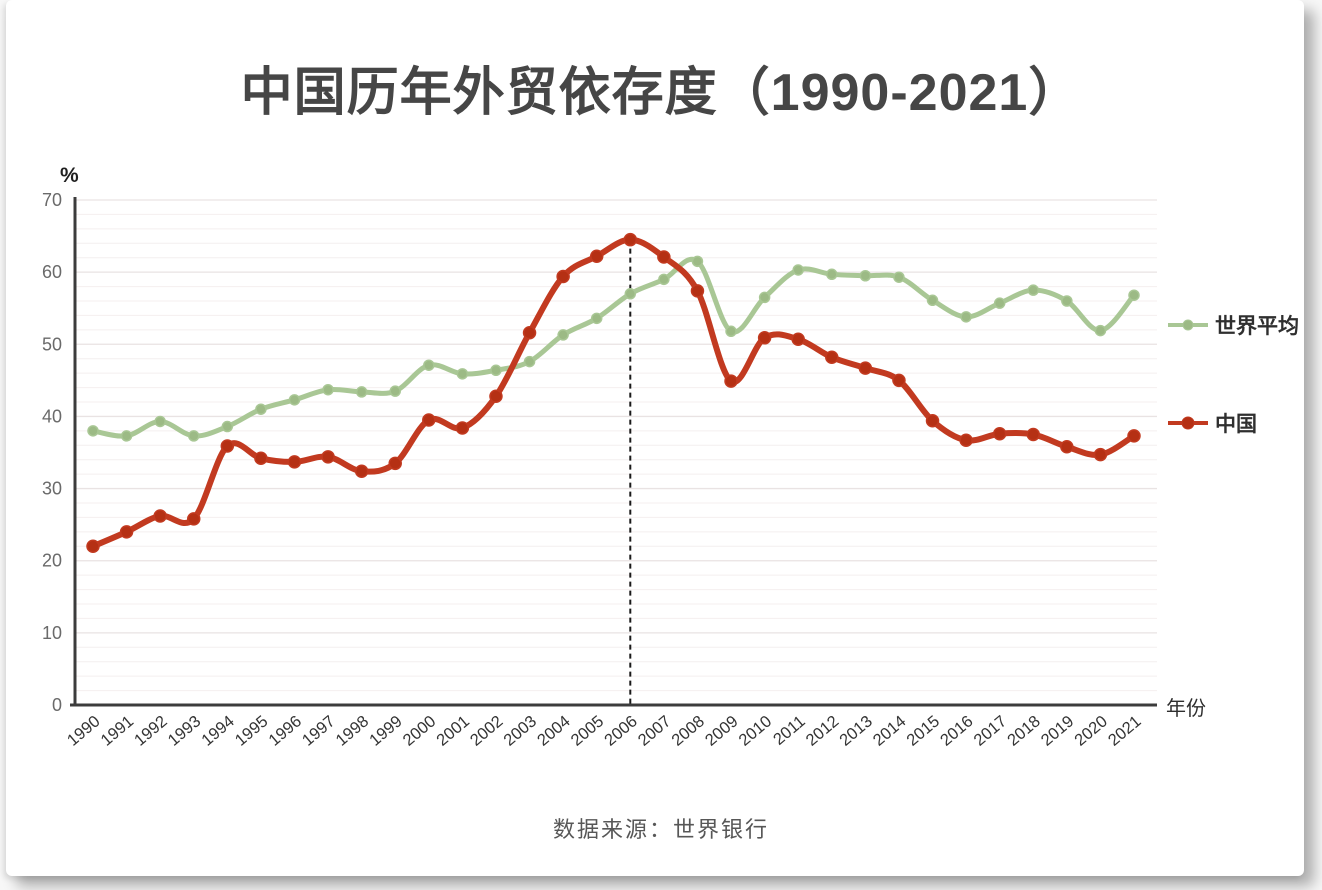 This screenshot has height=890, width=1322. Describe the element at coordinates (755, 730) in the screenshot. I see `x-tick-label: 2010` at that location.